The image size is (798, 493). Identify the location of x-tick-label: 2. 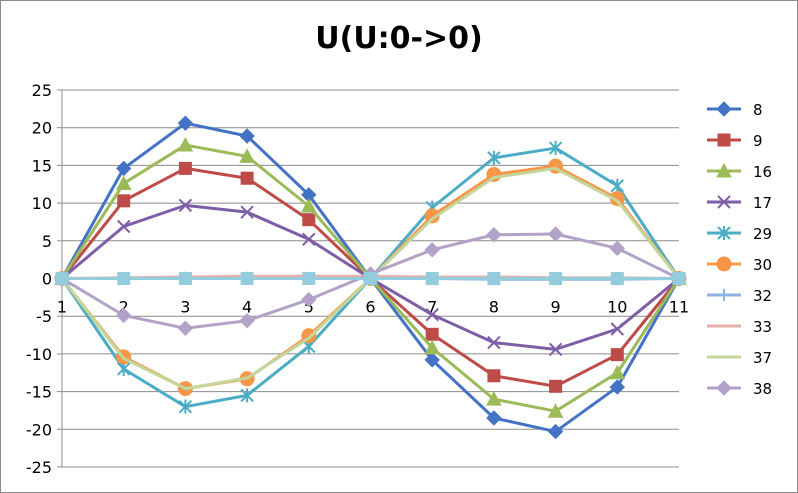
(124, 307).